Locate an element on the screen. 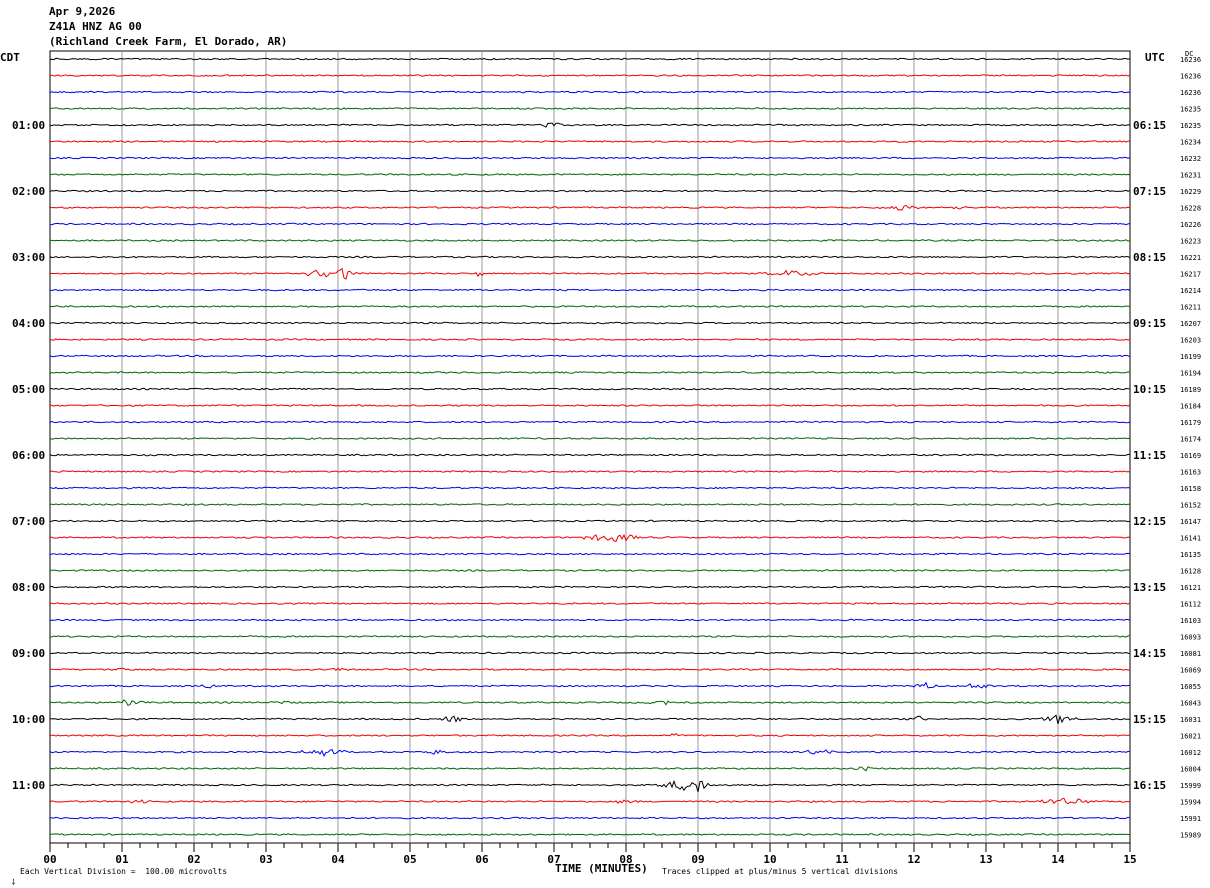 The width and height of the screenshot is (1210, 888). x-tick-label: 13 is located at coordinates (985, 859).